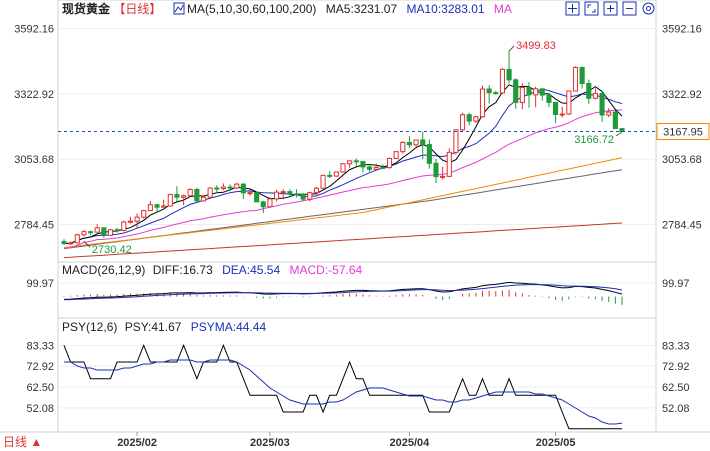  I want to click on macd-dea: DEA:45.54, so click(251, 270).